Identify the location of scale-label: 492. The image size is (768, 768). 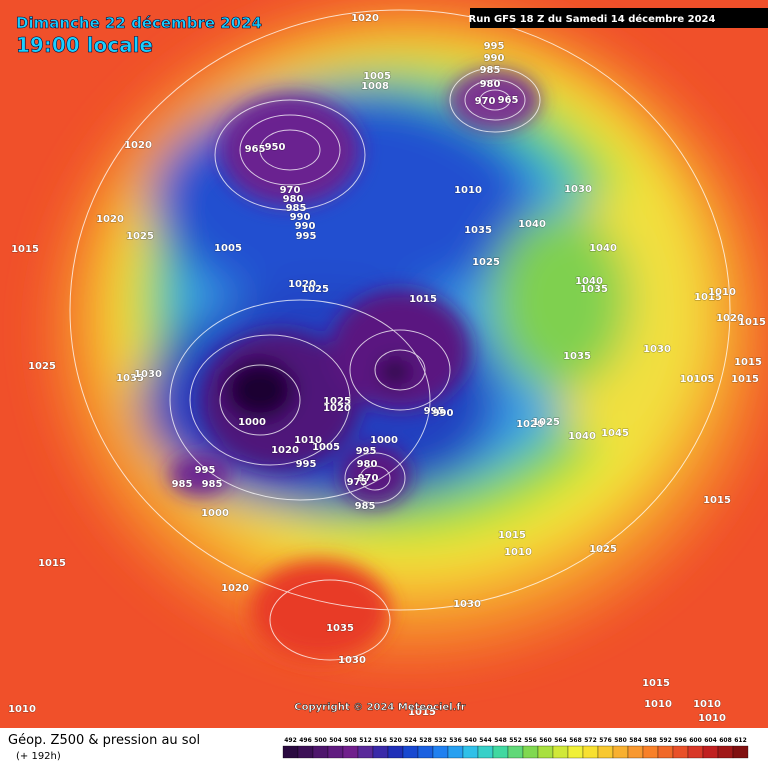
(290, 740).